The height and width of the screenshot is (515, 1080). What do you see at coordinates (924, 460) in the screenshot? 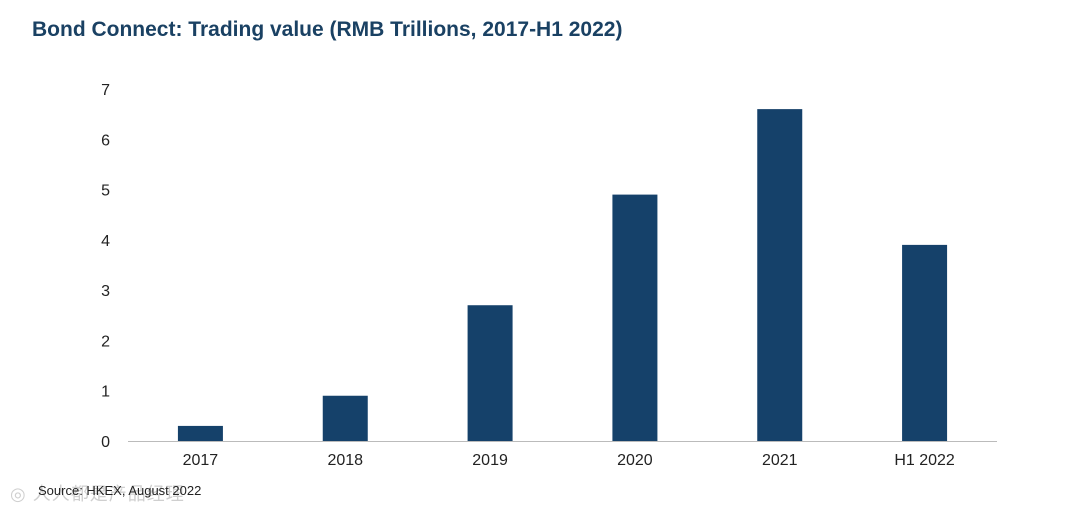
I see `x-tick-label: H1 2022` at bounding box center [924, 460].